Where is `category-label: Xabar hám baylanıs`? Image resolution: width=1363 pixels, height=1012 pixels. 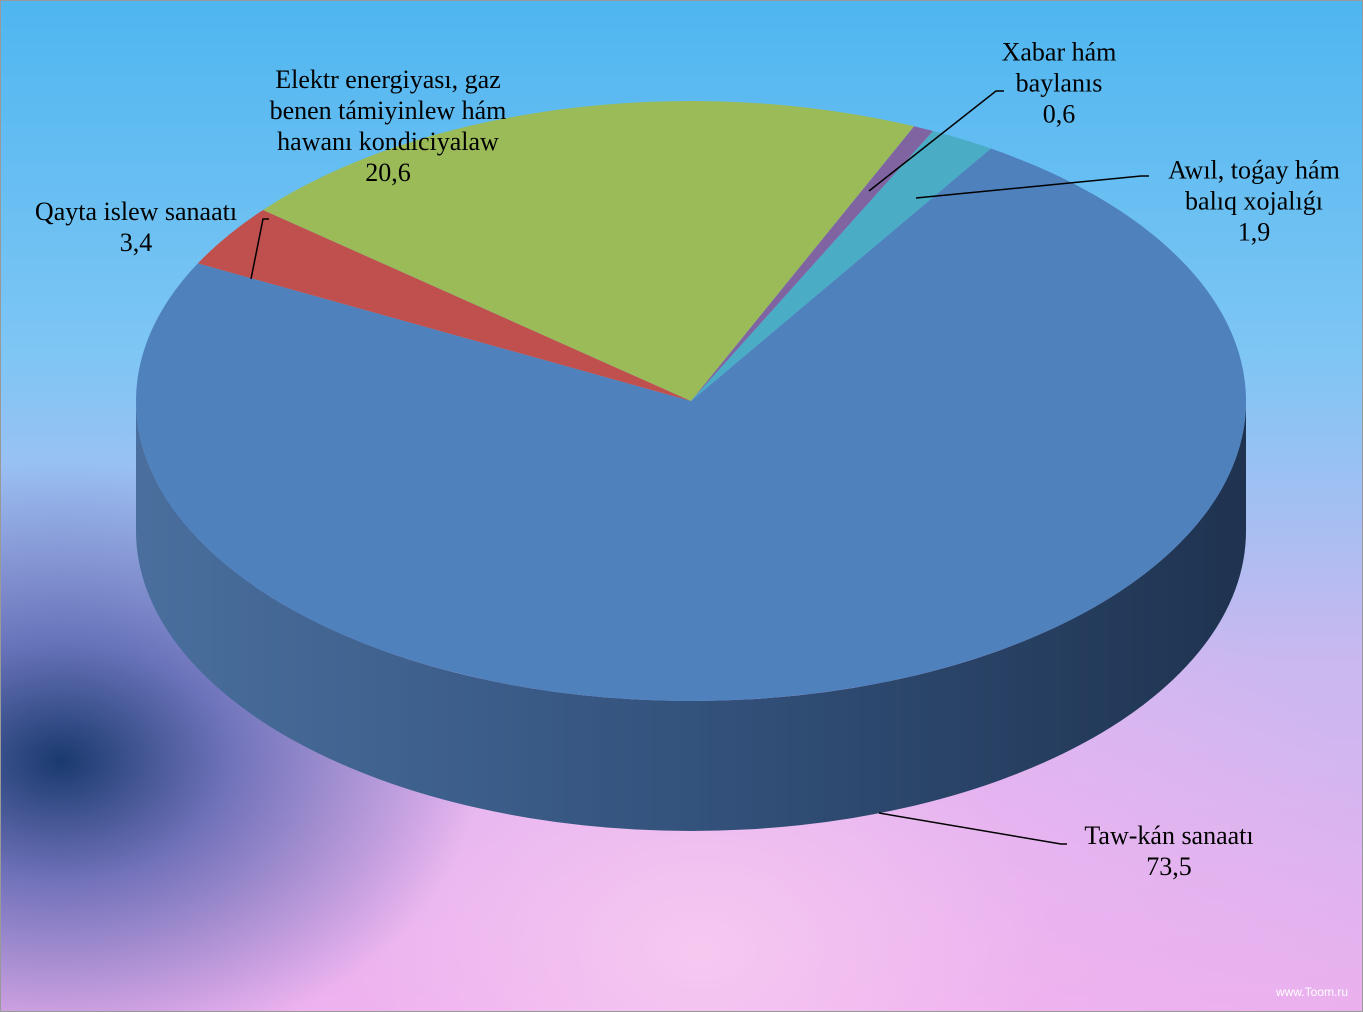
category-label: Xabar hám baylanıs is located at coordinates (1059, 67).